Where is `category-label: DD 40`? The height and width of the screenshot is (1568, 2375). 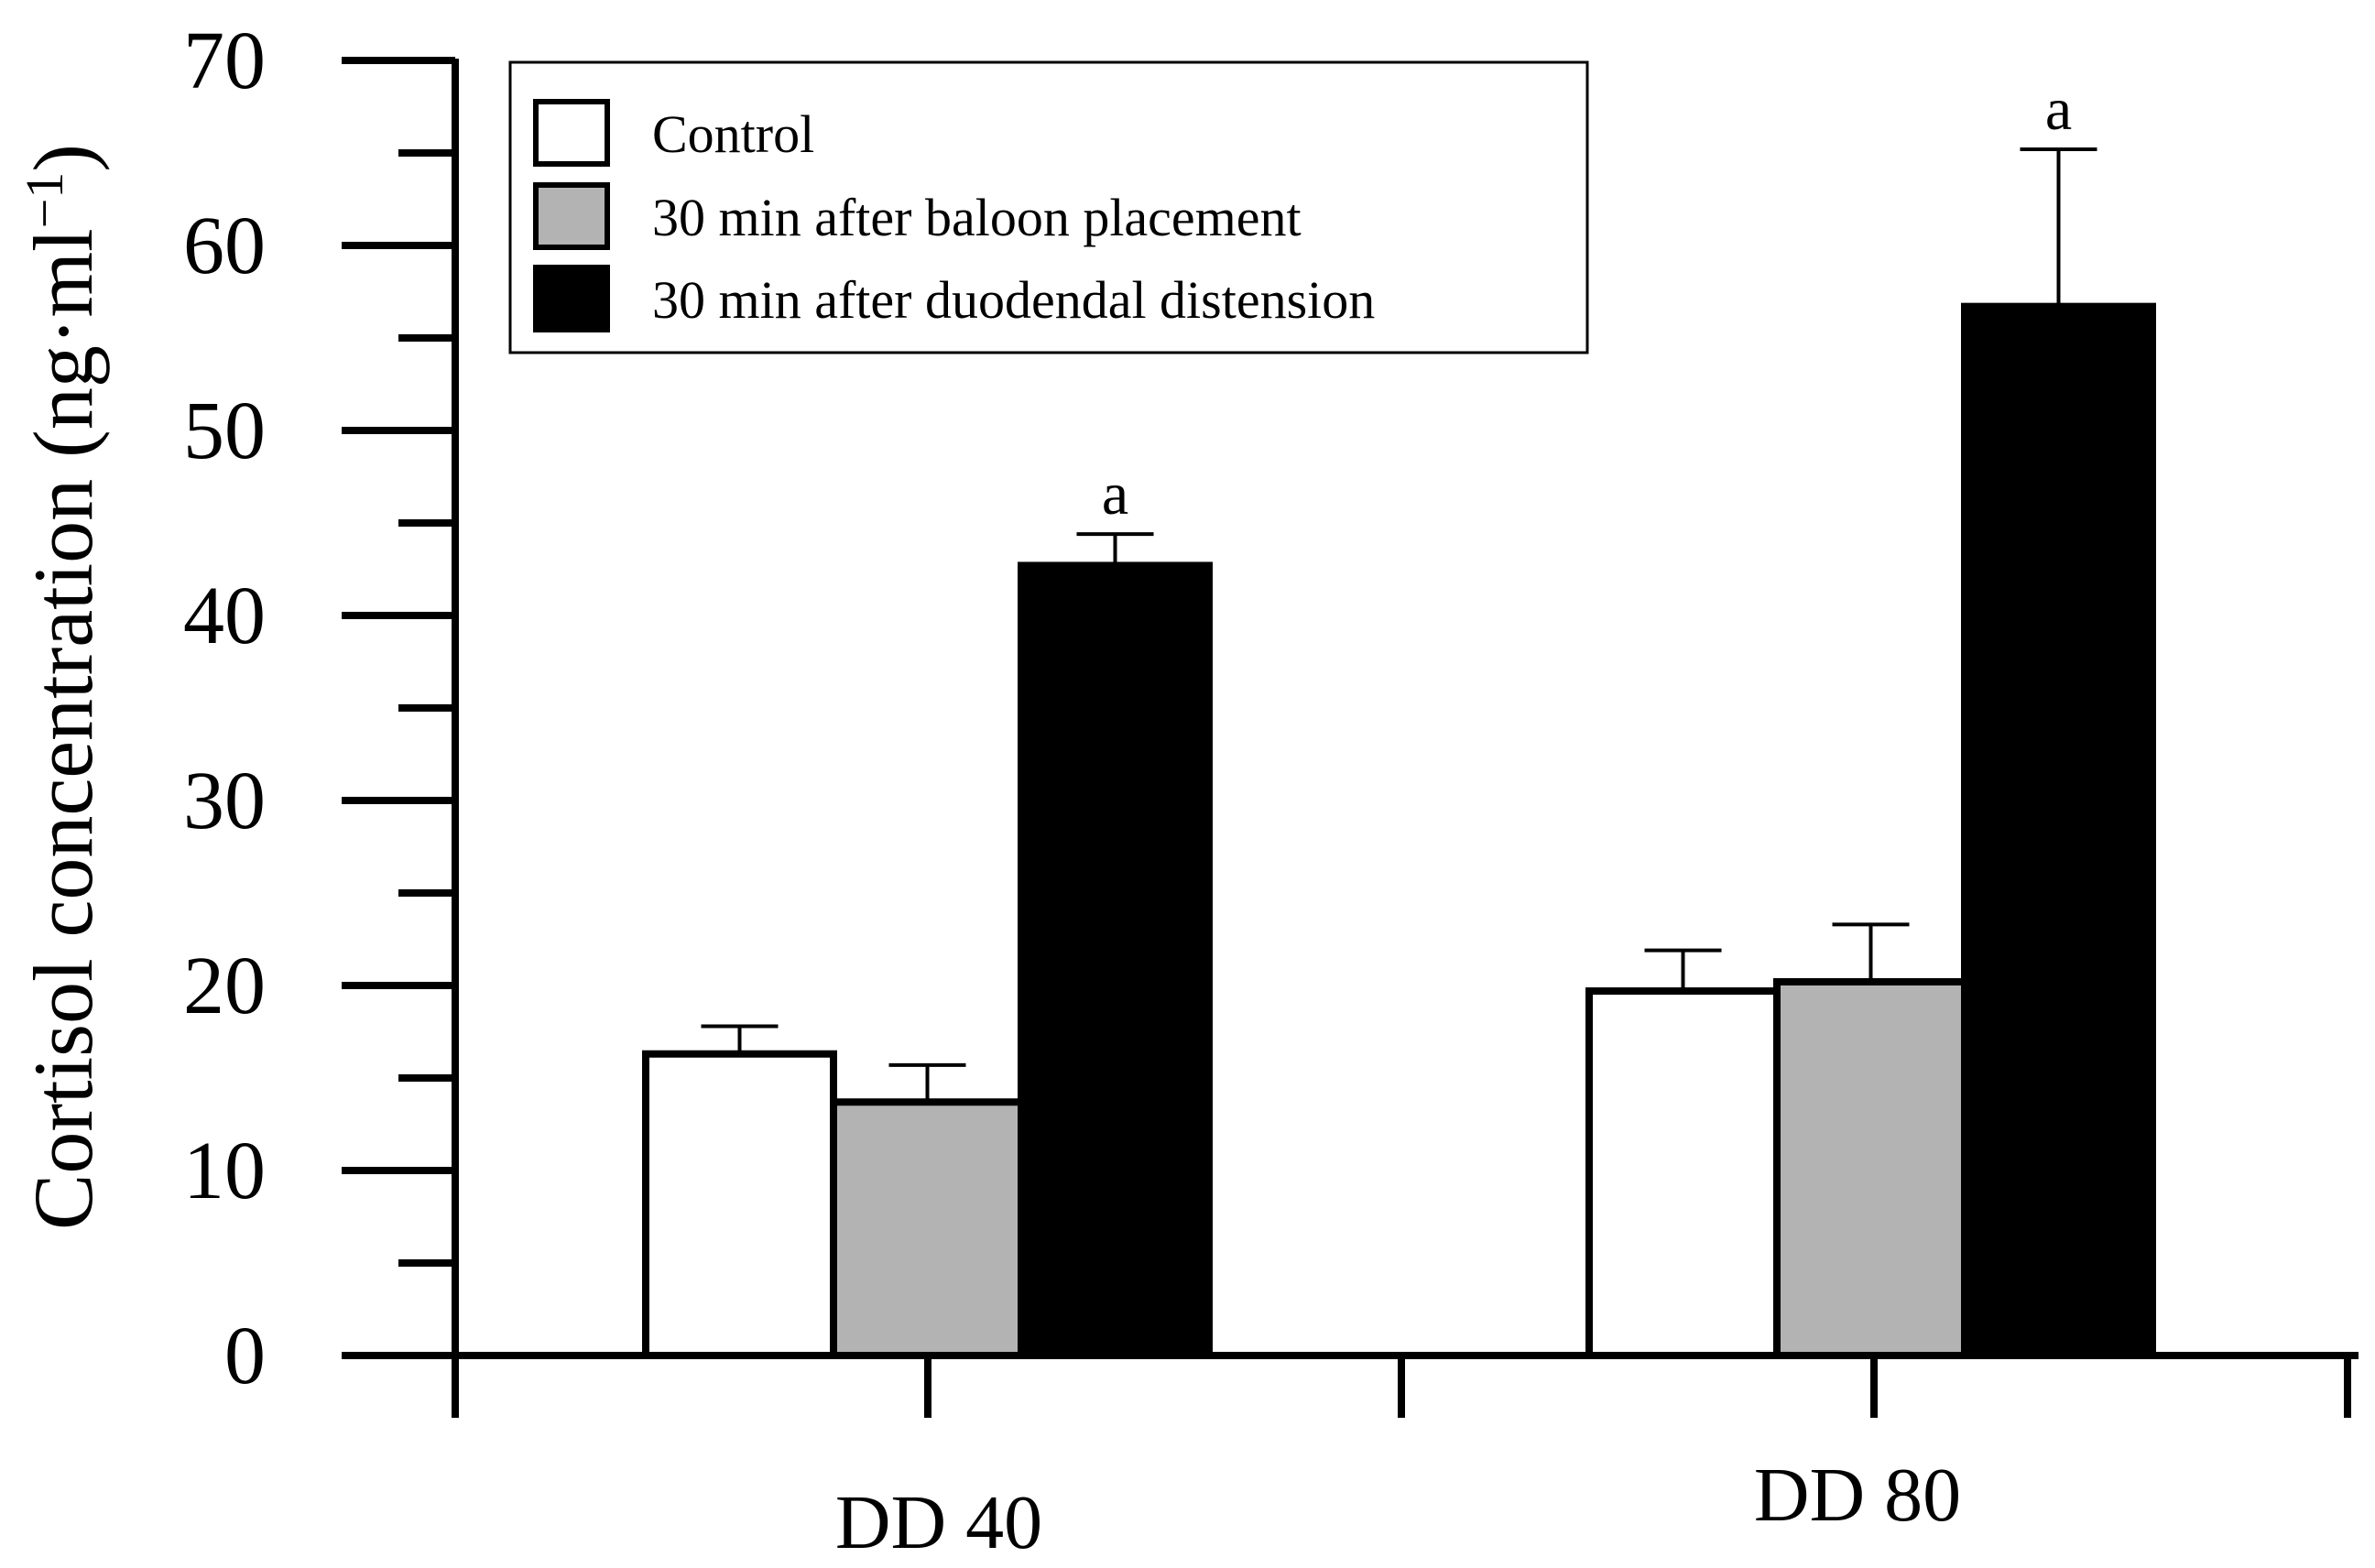
category-label: DD 40 is located at coordinates (938, 1522).